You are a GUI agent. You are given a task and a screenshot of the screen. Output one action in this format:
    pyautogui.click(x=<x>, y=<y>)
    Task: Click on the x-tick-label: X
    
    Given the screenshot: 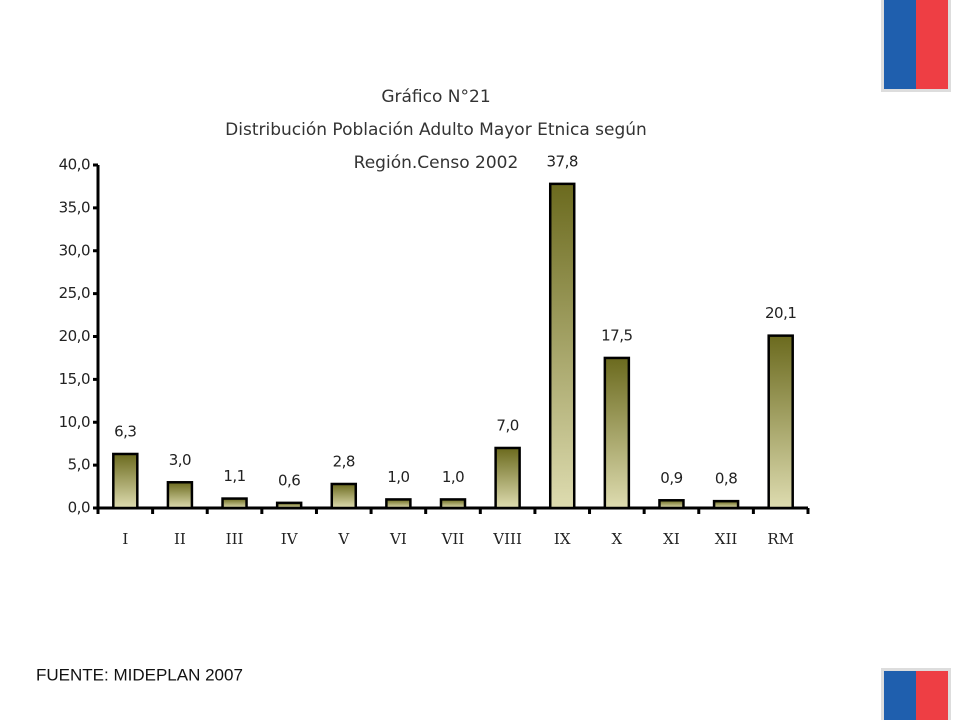 What is the action you would take?
    pyautogui.click(x=617, y=539)
    